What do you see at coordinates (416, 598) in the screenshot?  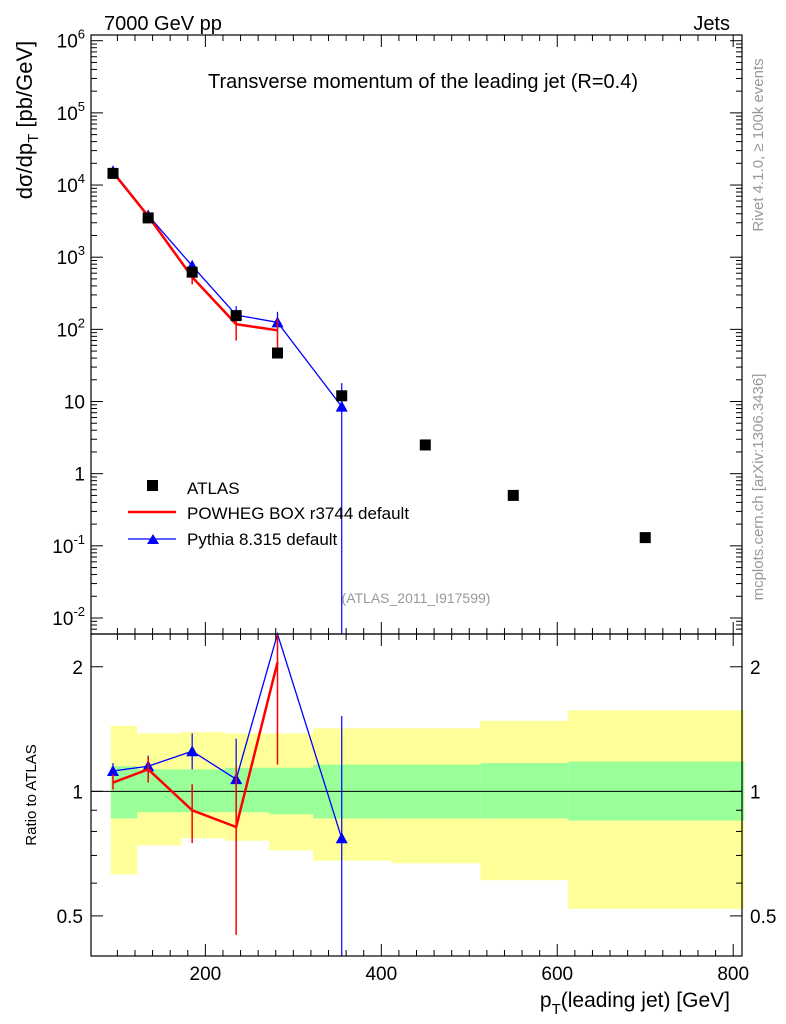 I see `analysis-id: (ATLAS_2011_I917599)` at bounding box center [416, 598].